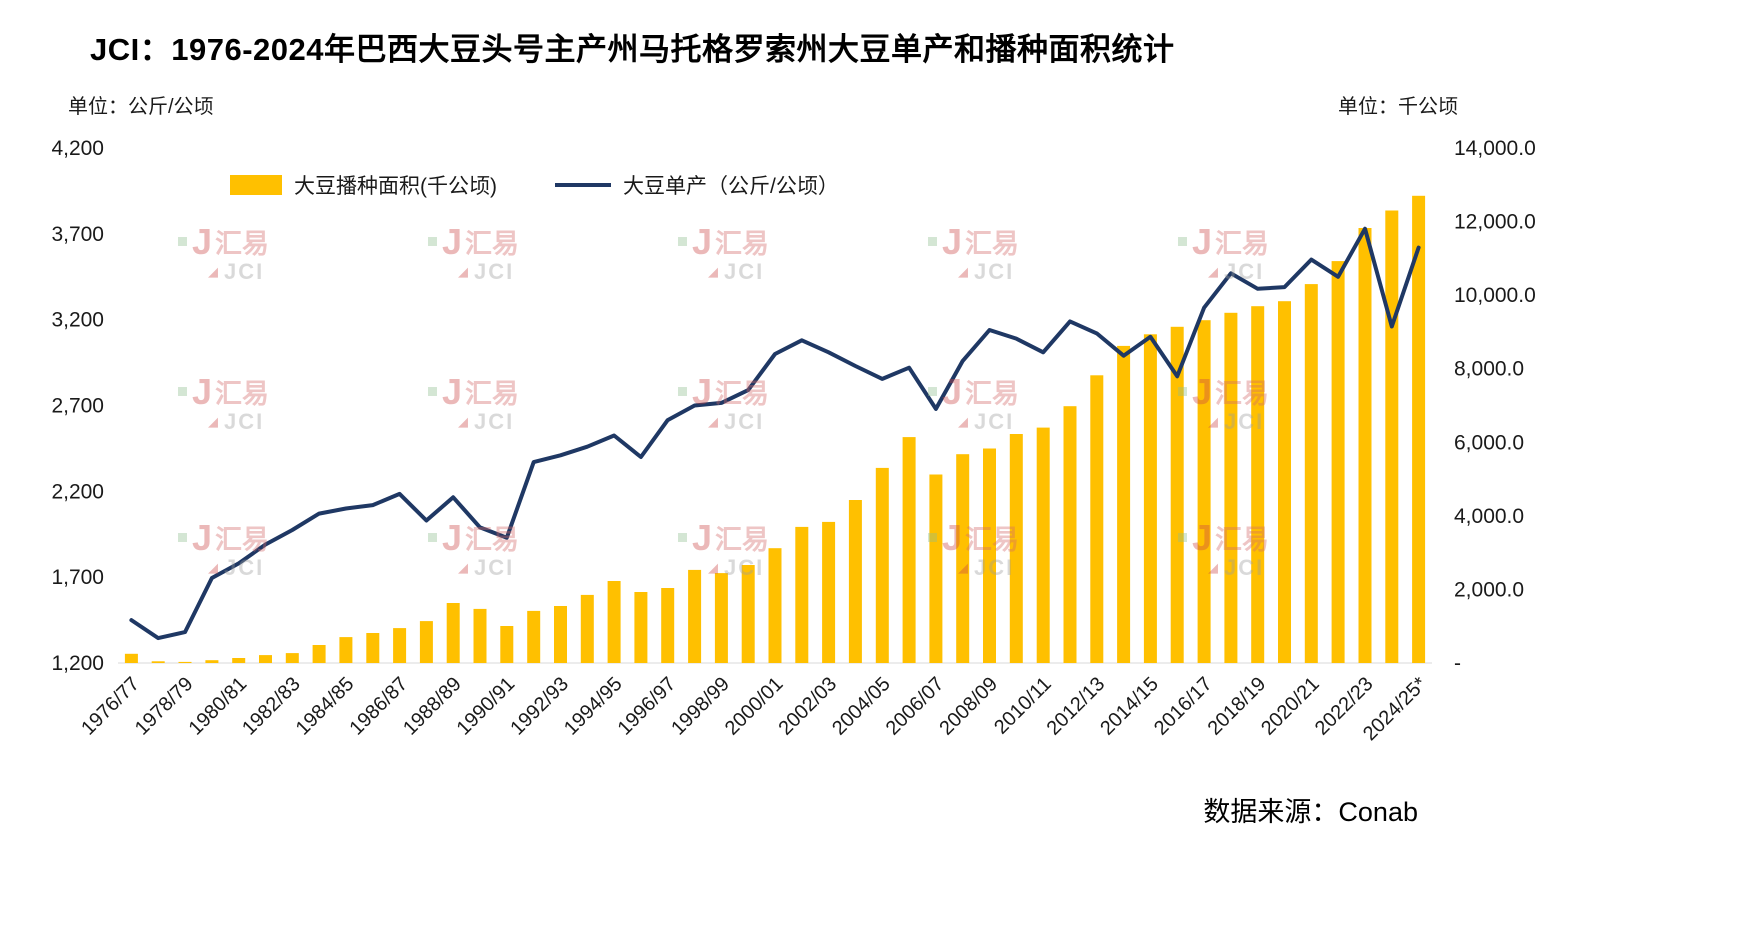 Image resolution: width=1748 pixels, height=929 pixels. What do you see at coordinates (164, 706) in the screenshot?
I see `x-axis-tick-label: 1978/79` at bounding box center [164, 706].